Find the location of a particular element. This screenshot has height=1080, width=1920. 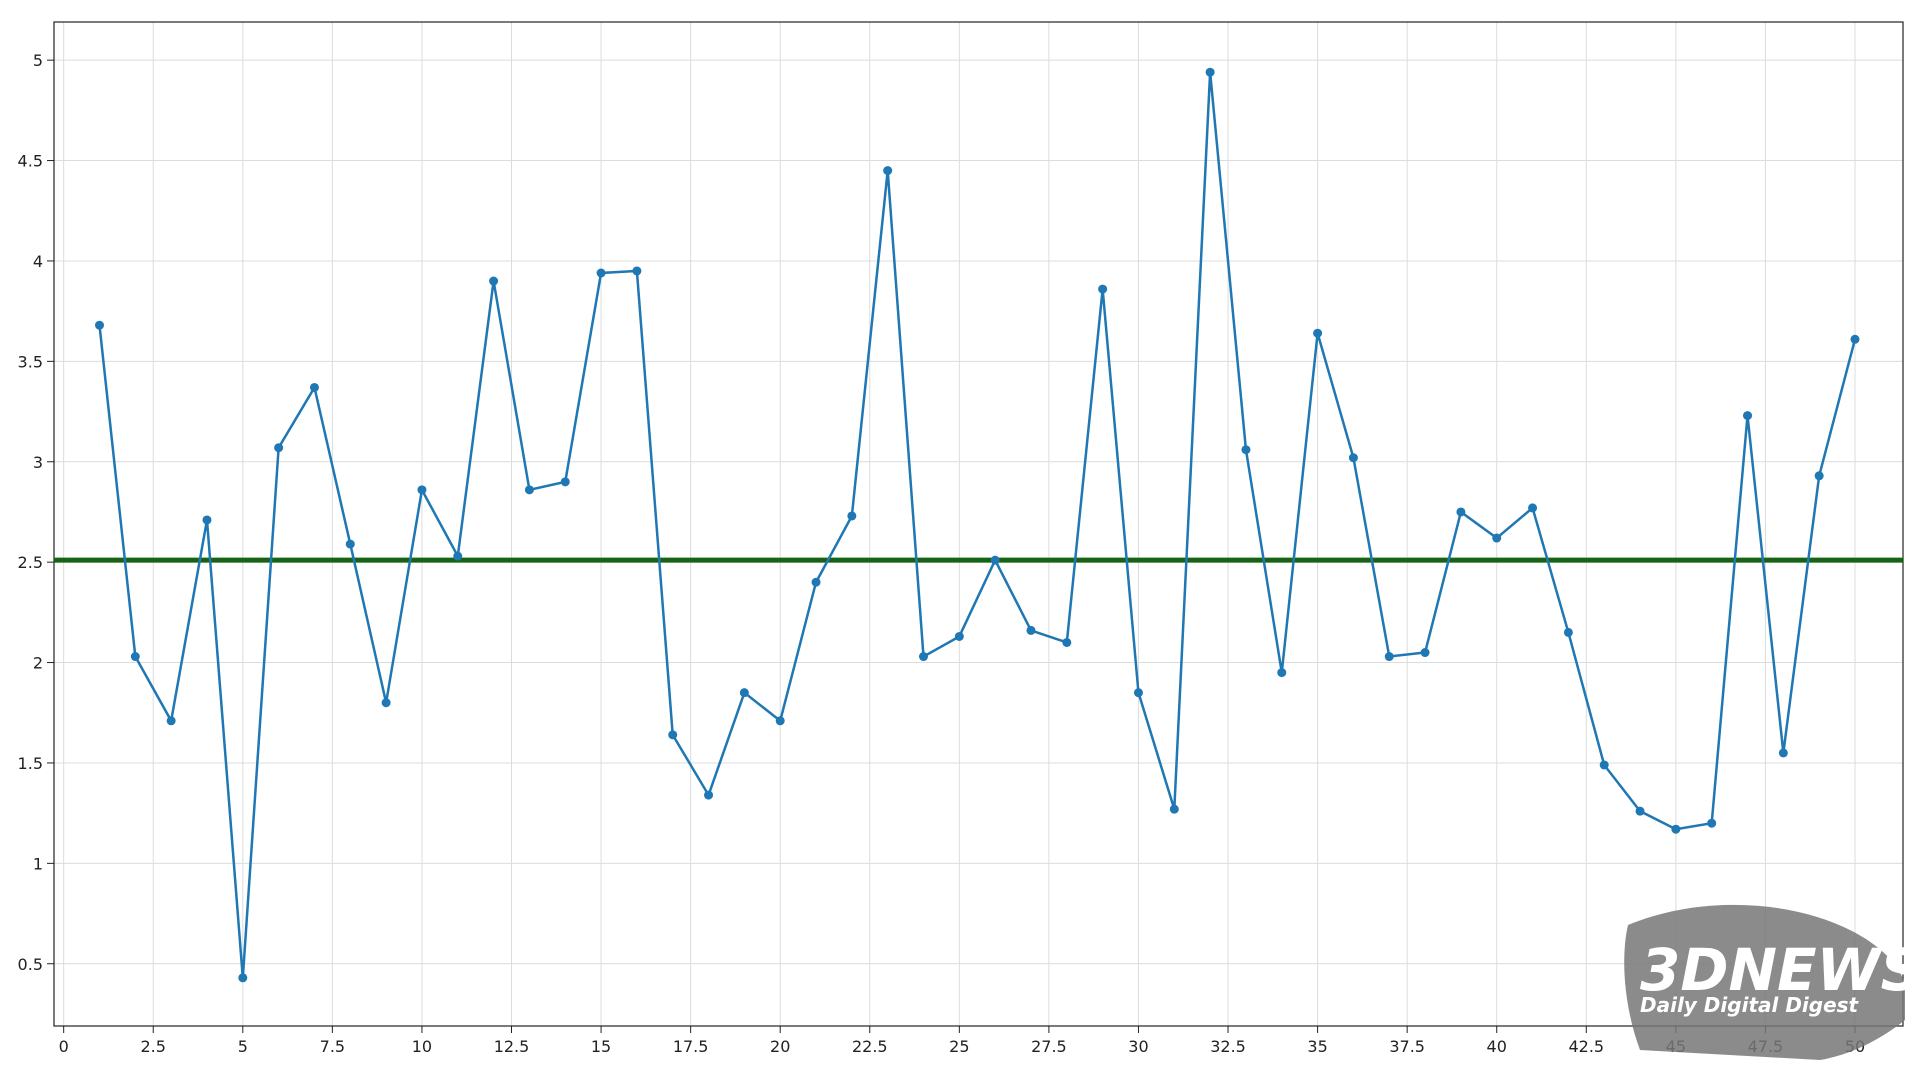

watermark: 3DNEWS Daily Digital Digest is located at coordinates (1772, 982).